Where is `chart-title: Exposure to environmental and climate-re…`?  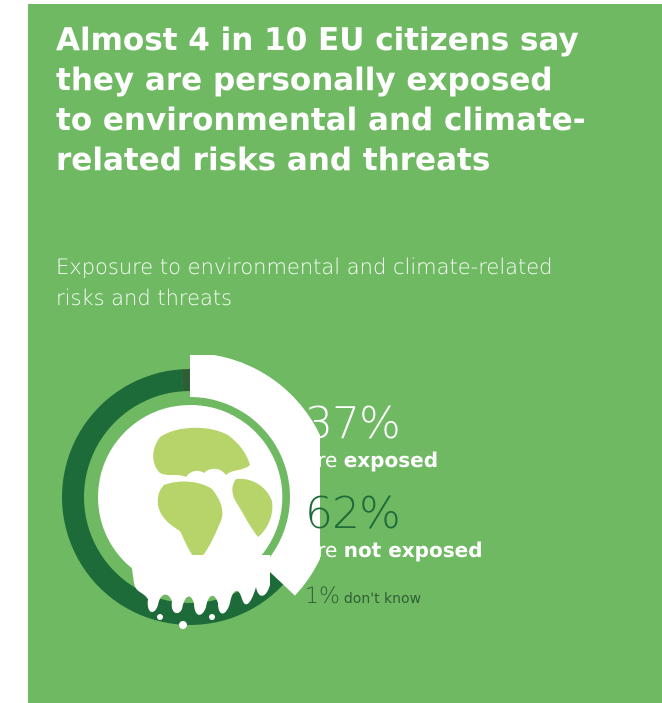
chart-title: Exposure to environmental and climate-re… is located at coordinates (304, 282).